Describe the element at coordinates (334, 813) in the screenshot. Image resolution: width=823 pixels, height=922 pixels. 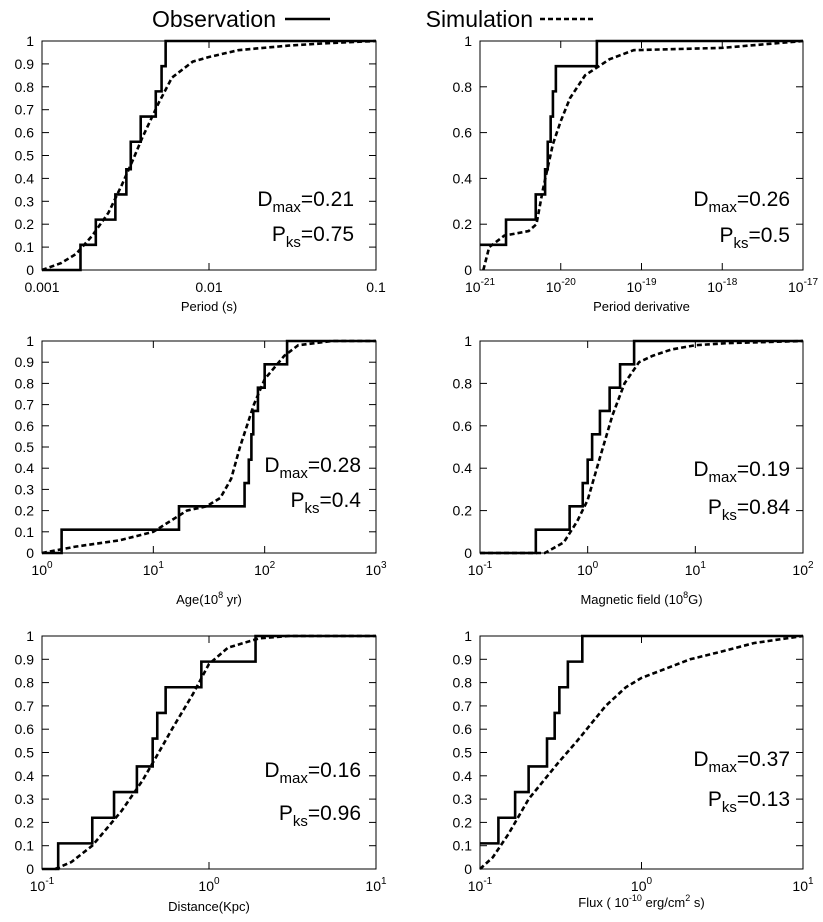
I see `stat-value: =0.96` at that location.